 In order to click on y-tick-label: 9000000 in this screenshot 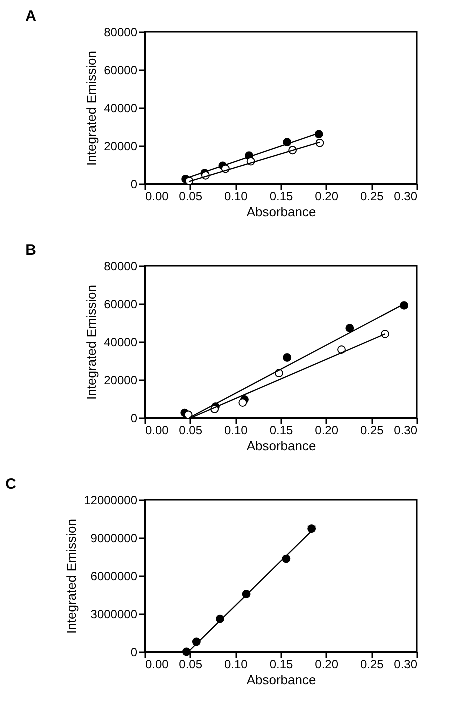, I will do `click(114, 539)`.